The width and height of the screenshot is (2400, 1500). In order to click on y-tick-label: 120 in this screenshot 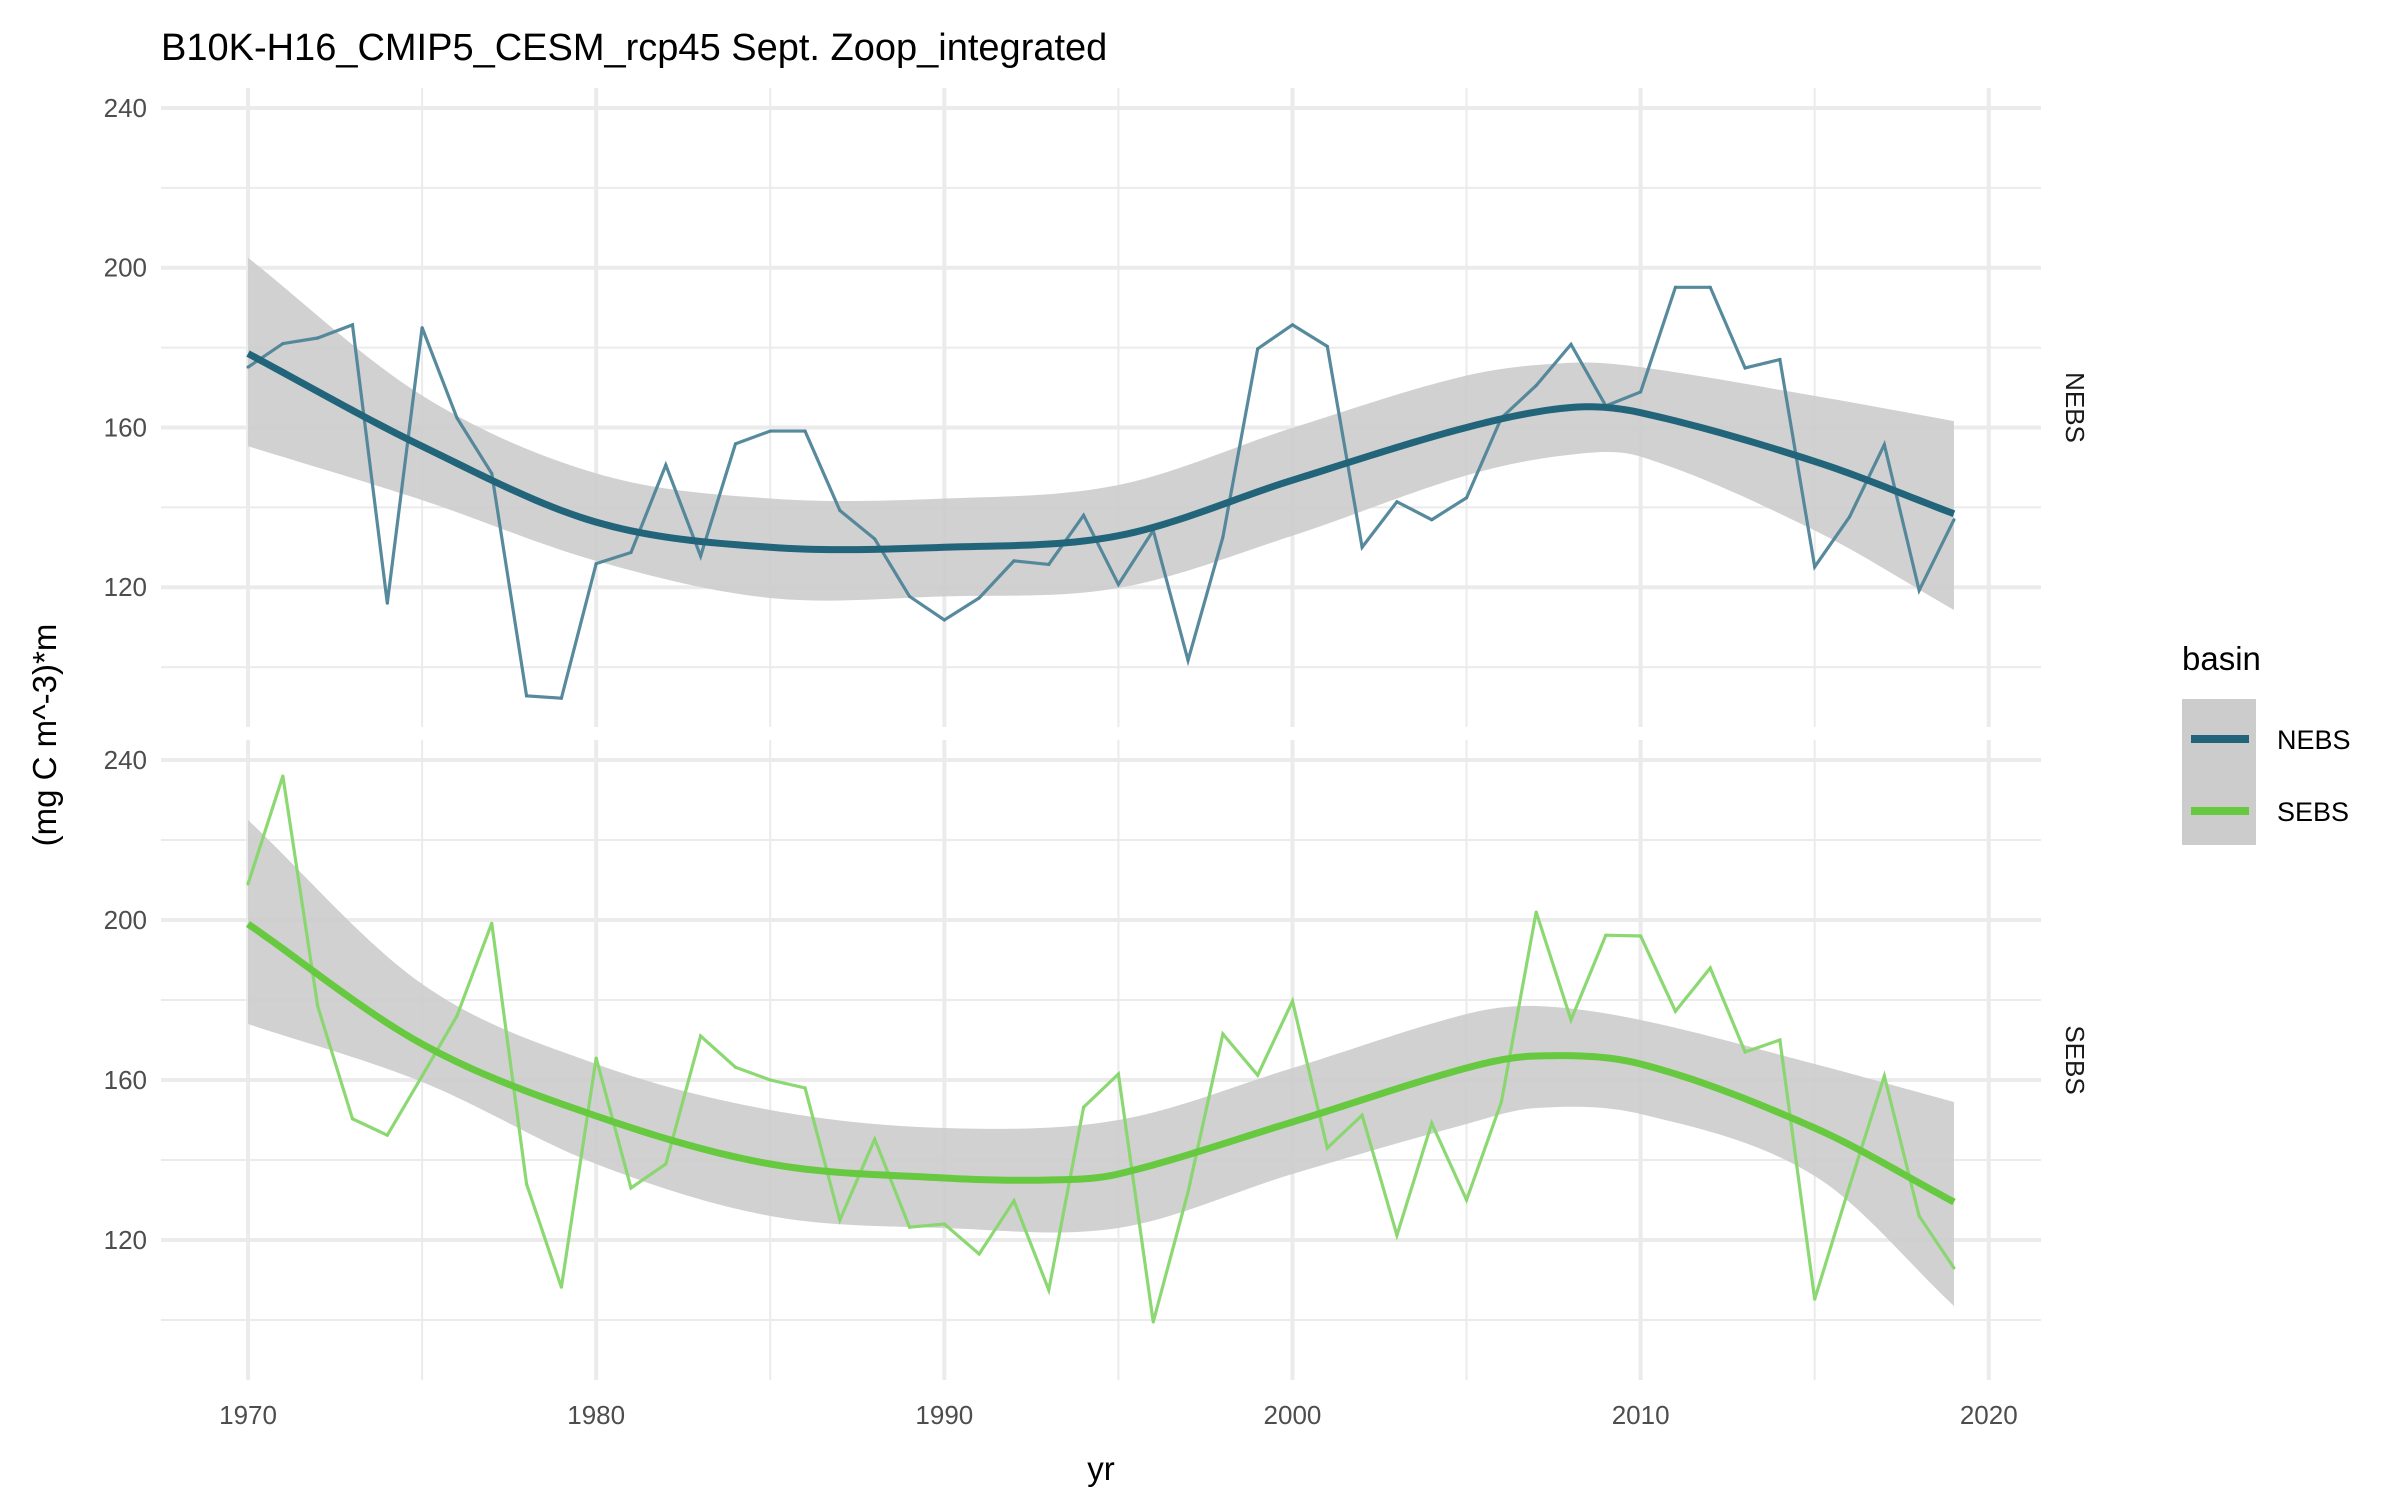, I will do `click(125, 1240)`.